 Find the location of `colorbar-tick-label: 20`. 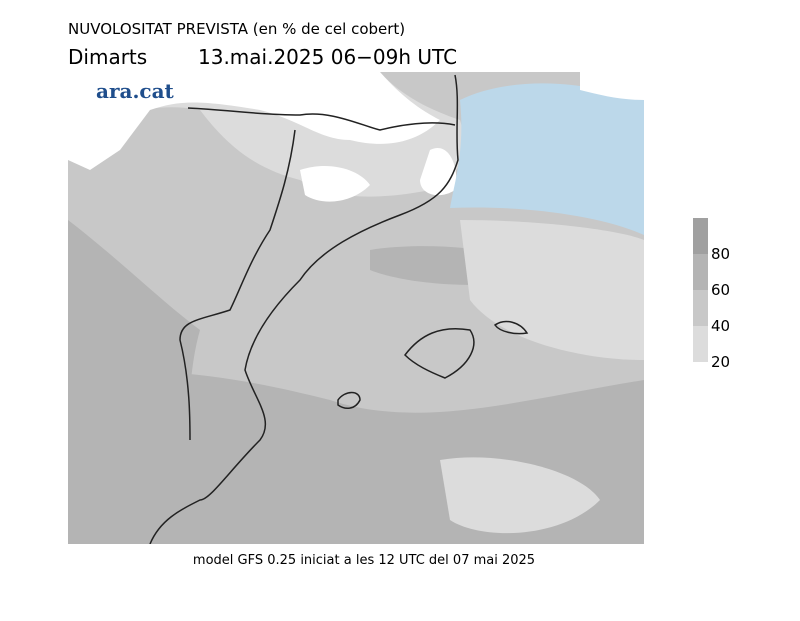

colorbar-tick-label: 20 is located at coordinates (720, 362).